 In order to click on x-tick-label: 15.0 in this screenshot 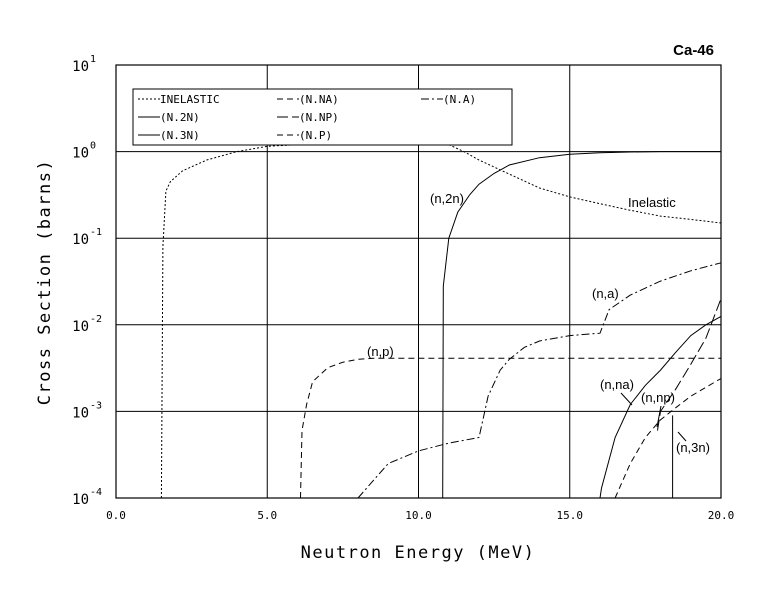, I will do `click(570, 515)`.